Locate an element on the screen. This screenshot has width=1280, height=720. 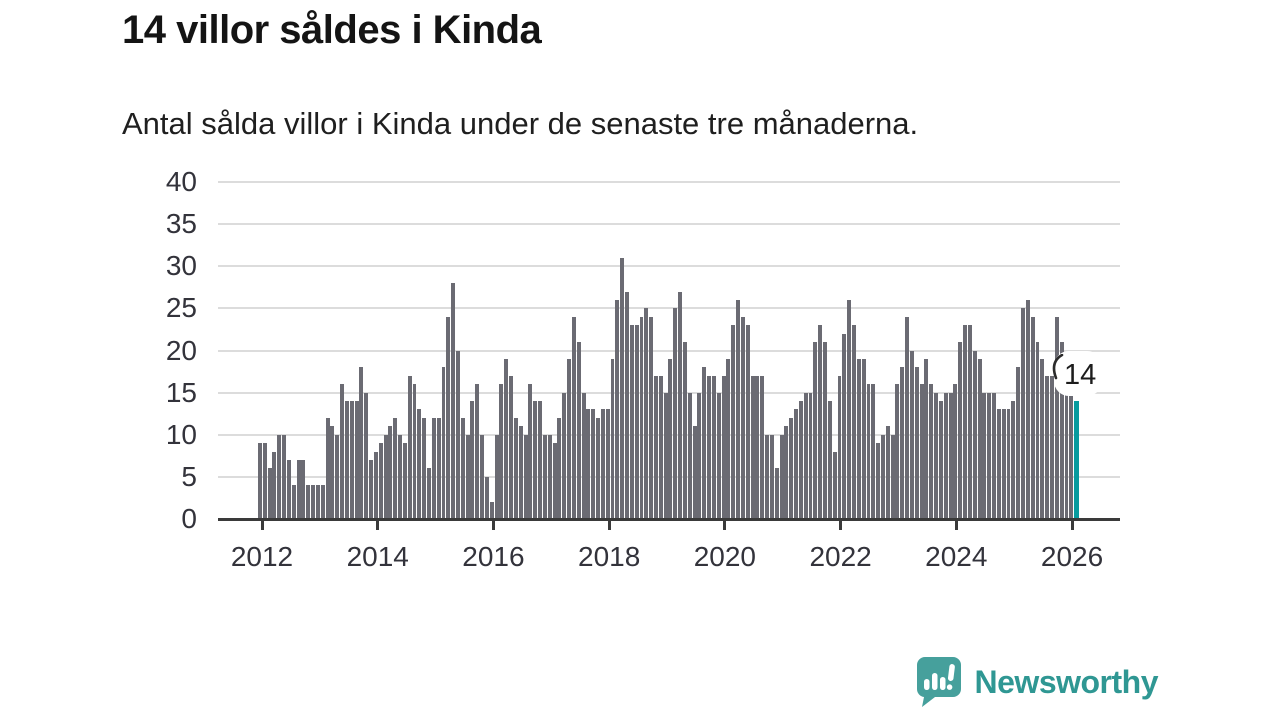
x-axis-tick-label: 2020 is located at coordinates (725, 556).